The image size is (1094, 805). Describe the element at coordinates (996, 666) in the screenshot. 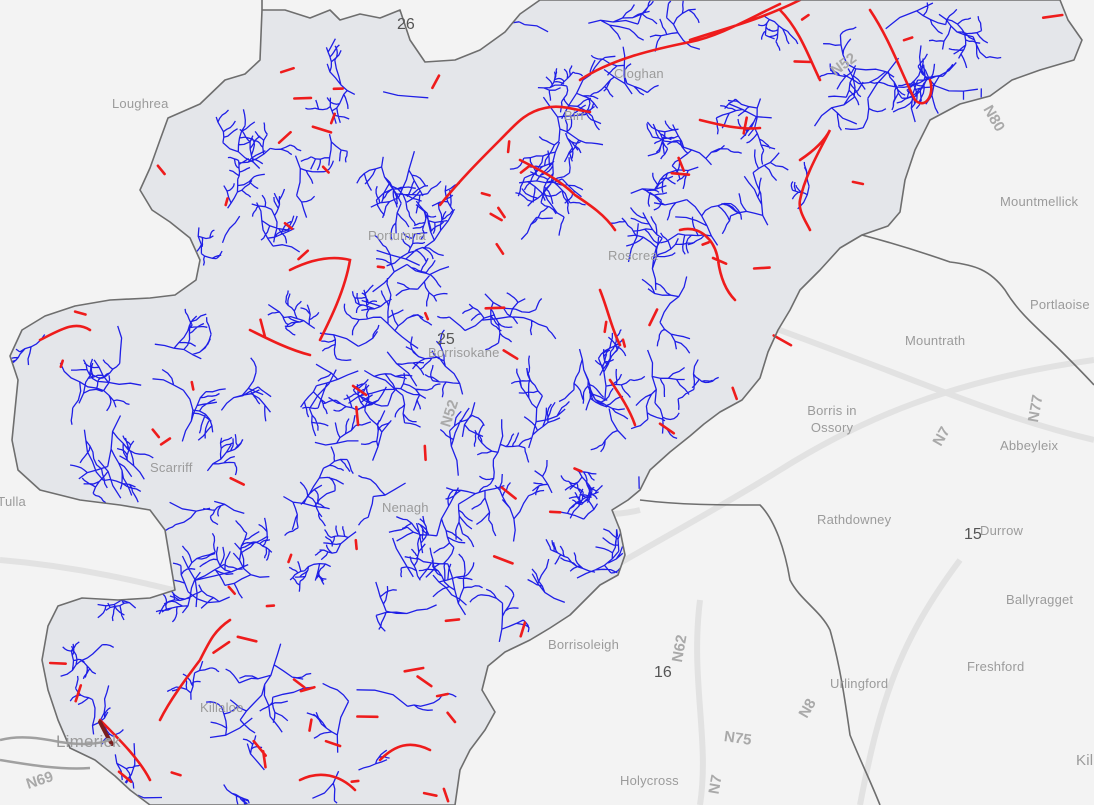

I see `town-label: Freshford` at that location.